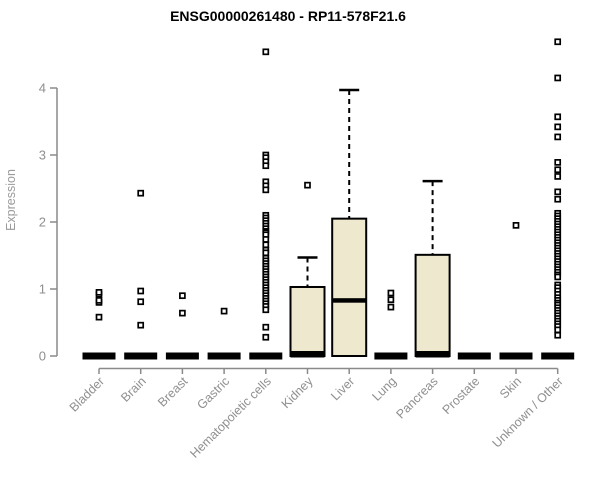  What do you see at coordinates (391, 324) in the screenshot?
I see `box-group-lung` at bounding box center [391, 324].